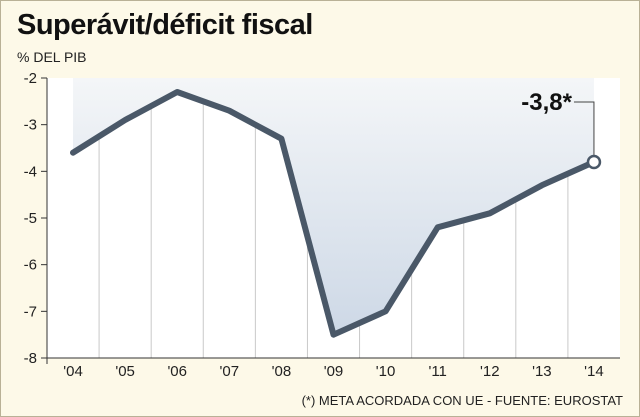 The image size is (640, 417). Describe the element at coordinates (30, 125) in the screenshot. I see `y-tick-label: -3` at that location.